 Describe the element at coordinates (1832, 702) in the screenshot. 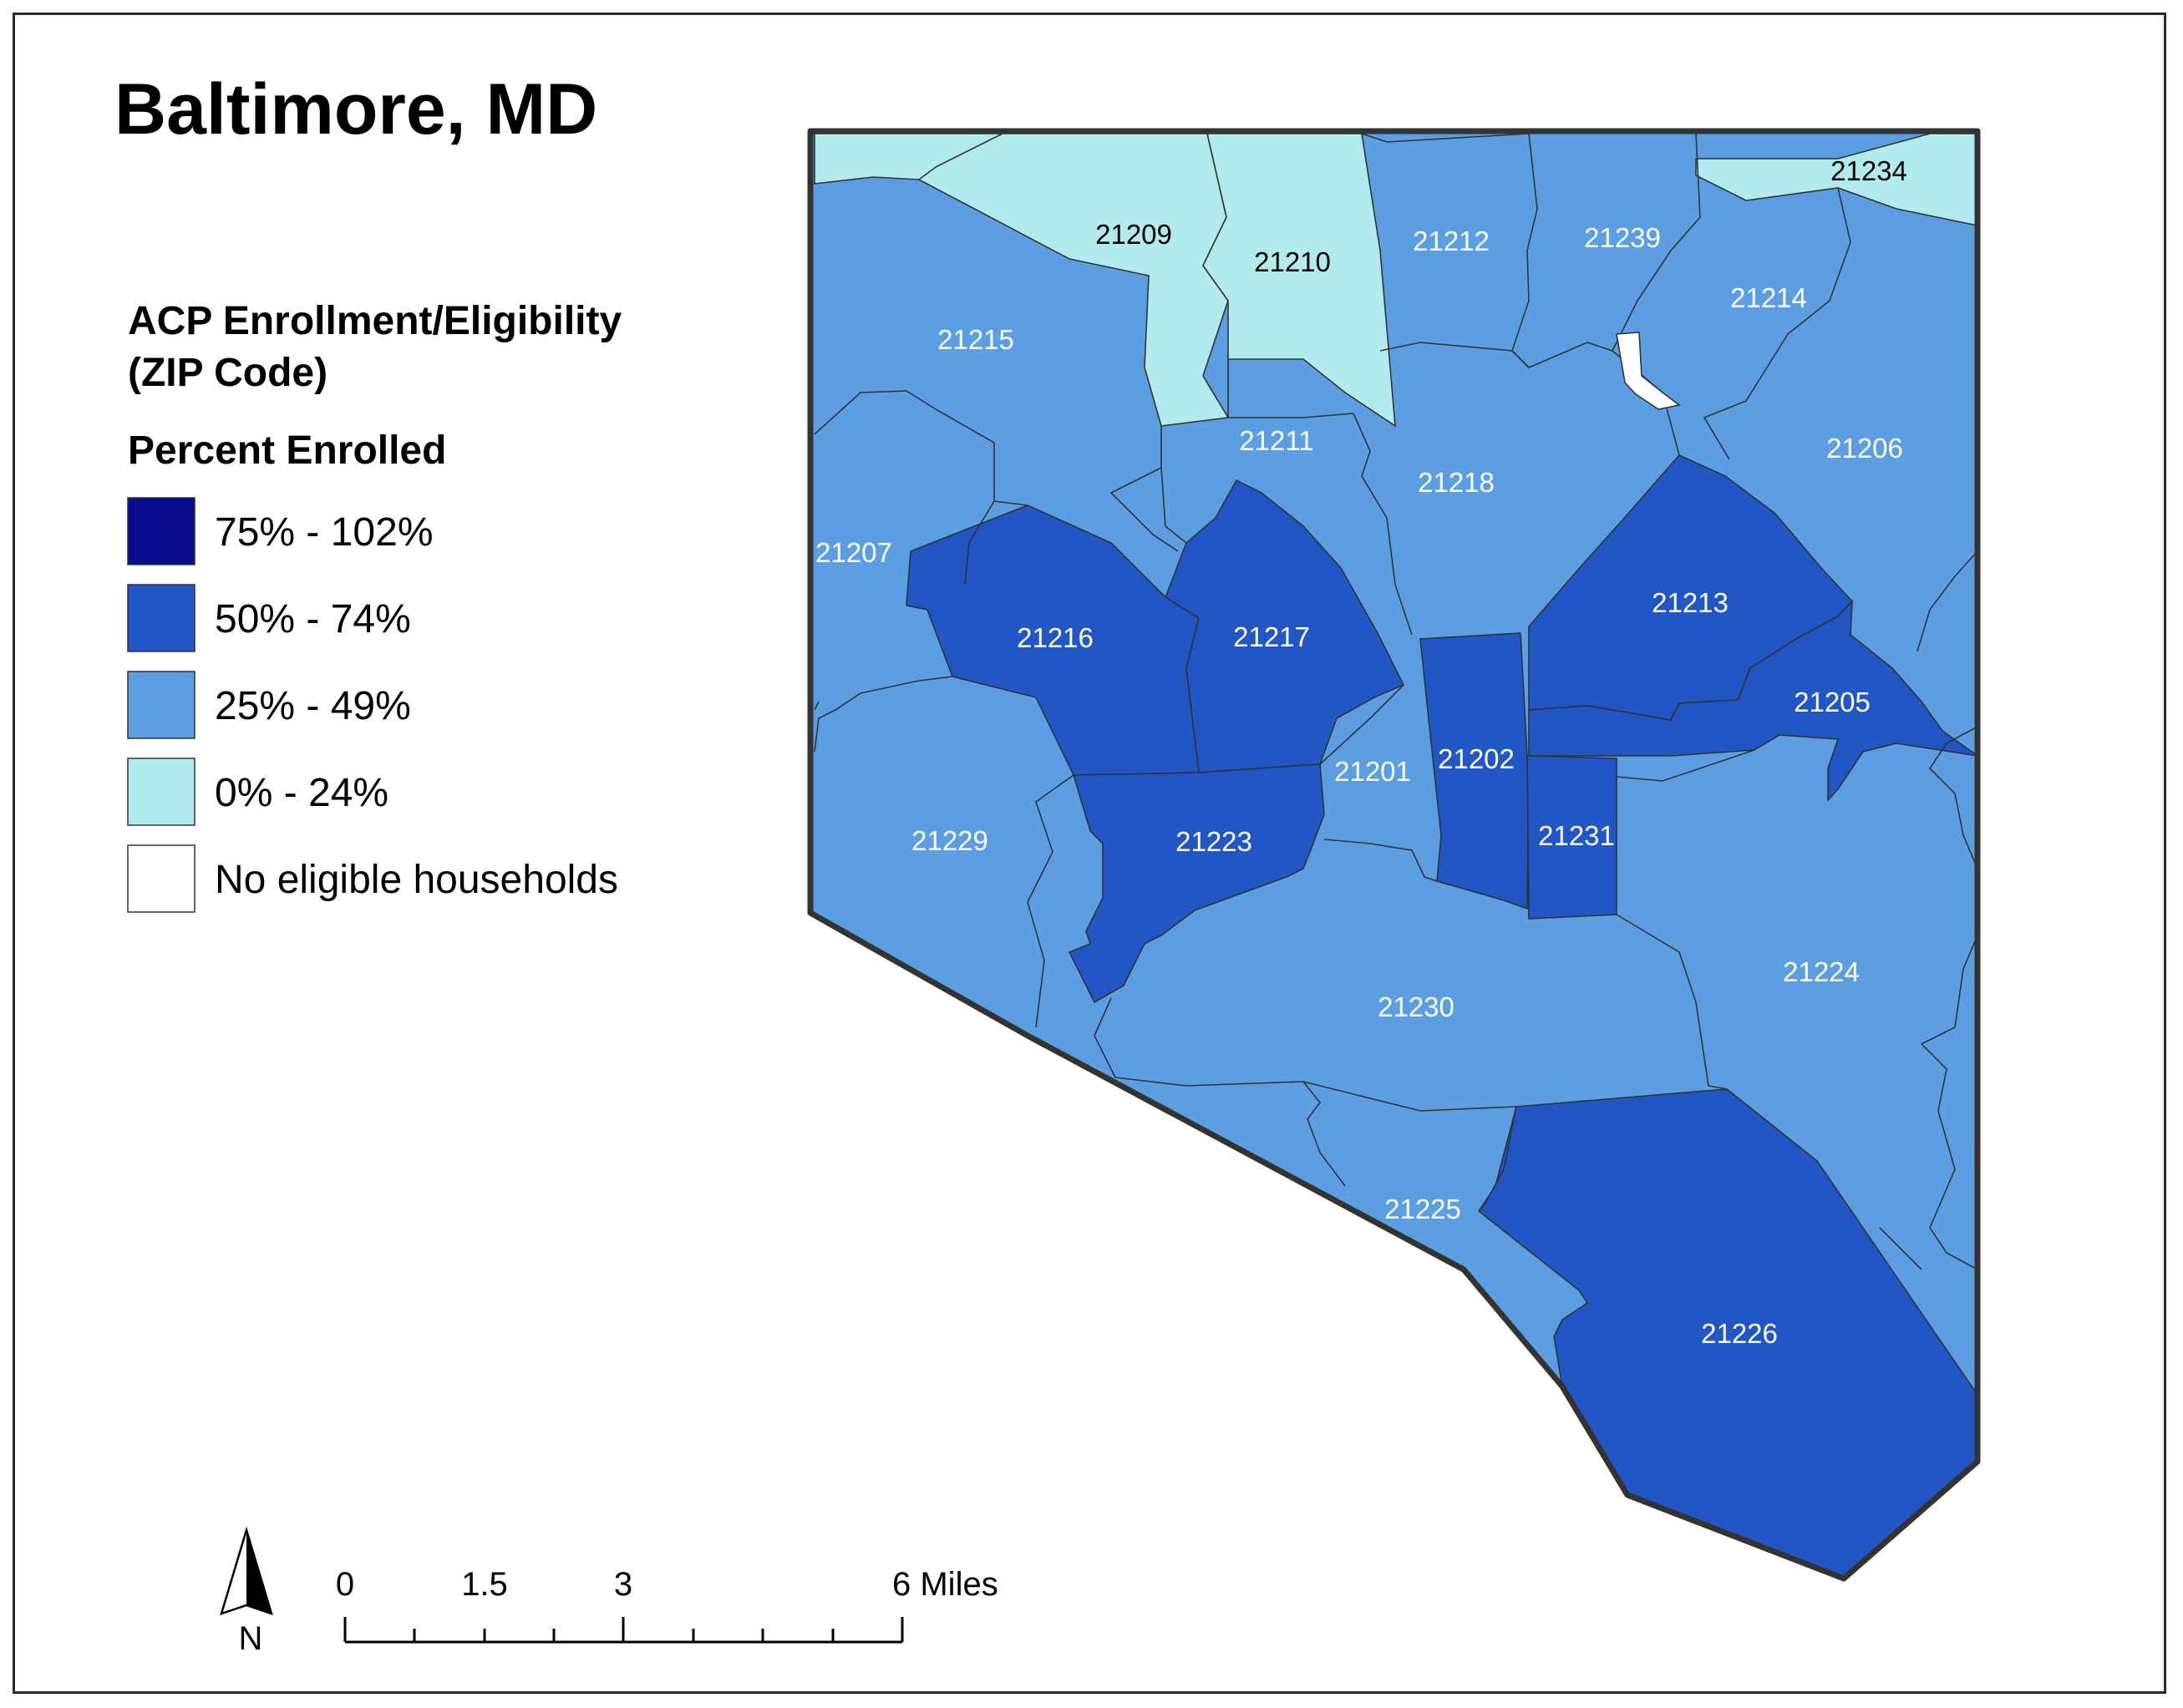

I see `zip-label-21205: 21205` at that location.